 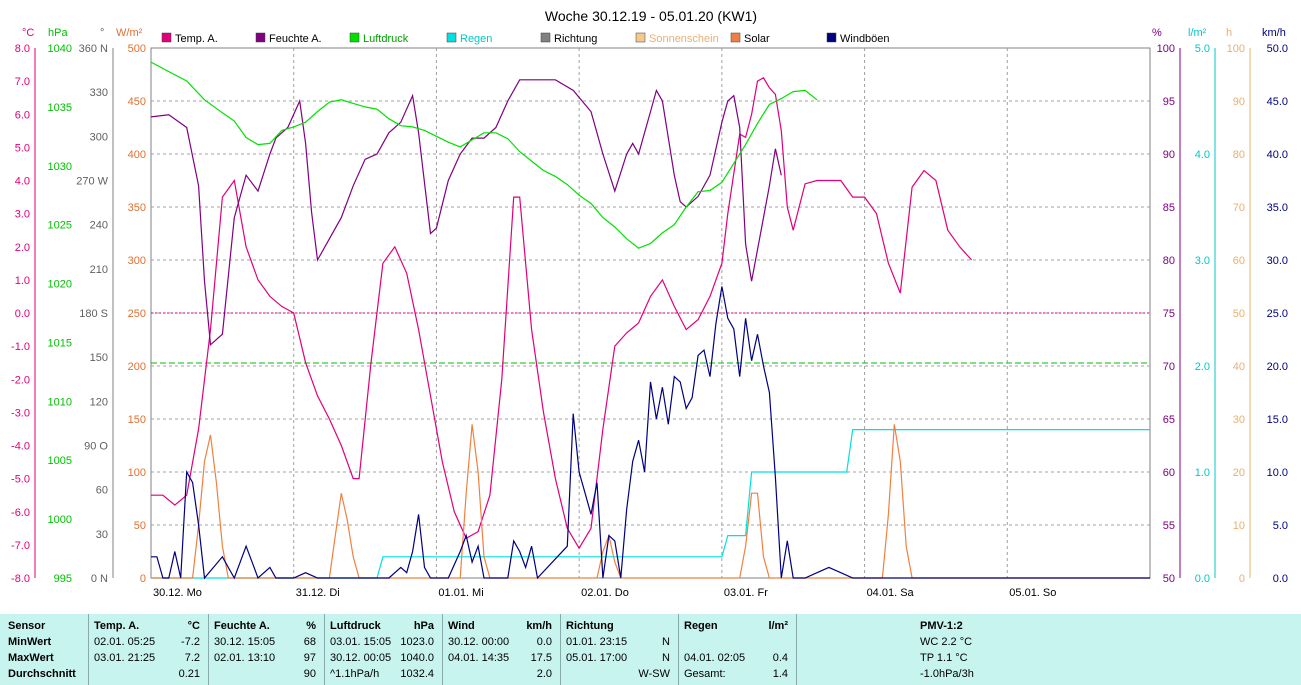 What do you see at coordinates (102, 33) in the screenshot?
I see `axis-unit-label: °` at bounding box center [102, 33].